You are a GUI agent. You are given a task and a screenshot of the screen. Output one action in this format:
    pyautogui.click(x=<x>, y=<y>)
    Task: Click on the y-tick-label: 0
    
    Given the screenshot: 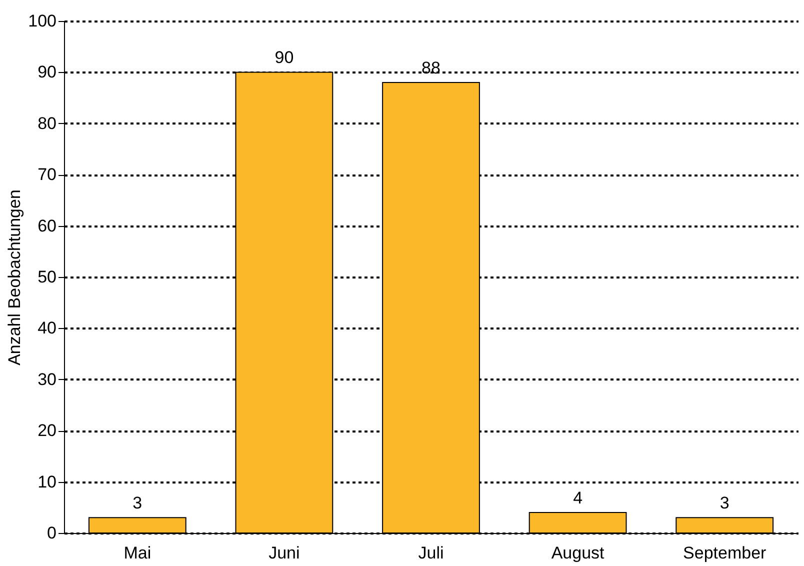 What is the action you would take?
    pyautogui.click(x=51, y=533)
    